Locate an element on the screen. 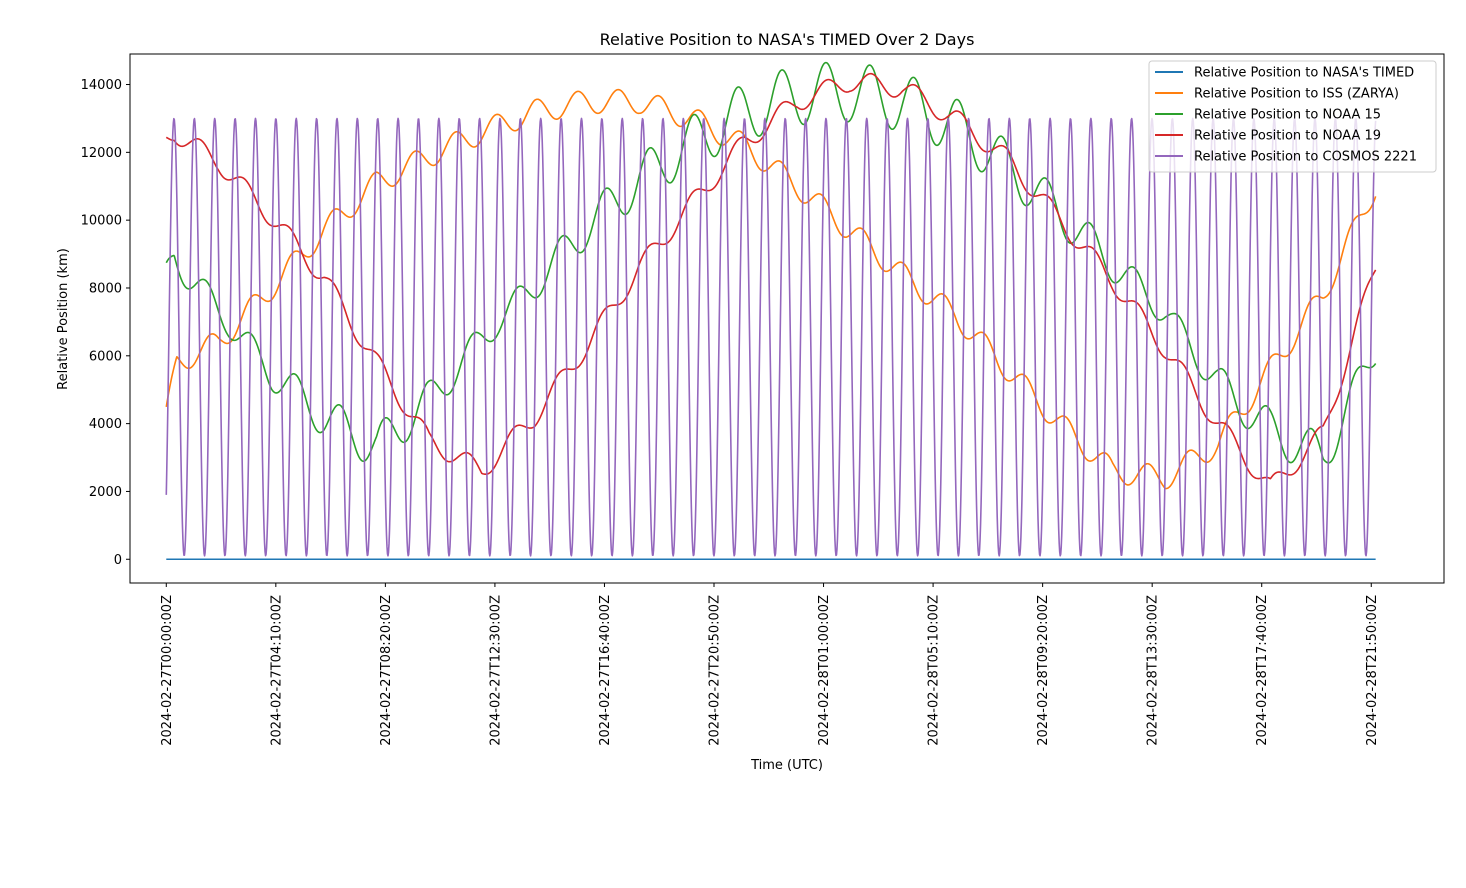 The height and width of the screenshot is (888, 1466). y-tick-label: 0 is located at coordinates (118, 560).